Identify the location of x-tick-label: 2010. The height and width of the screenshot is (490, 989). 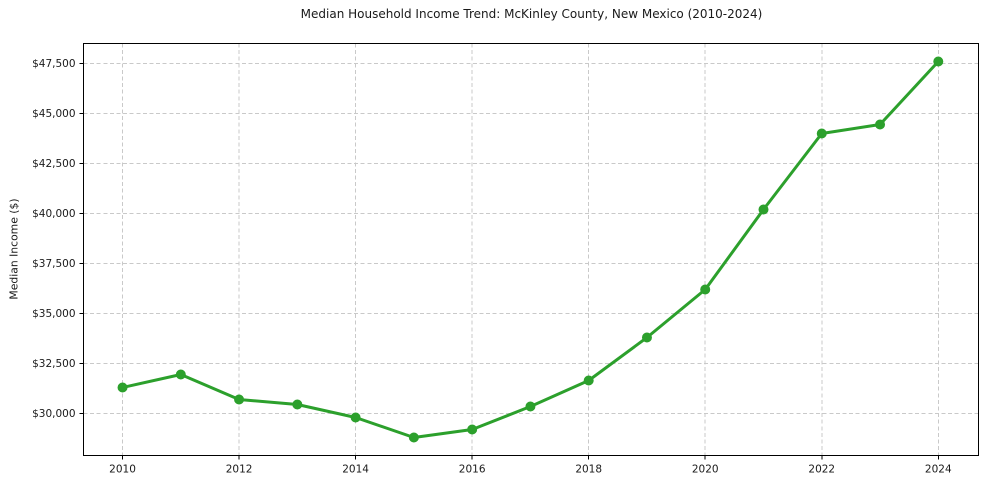
(122, 470).